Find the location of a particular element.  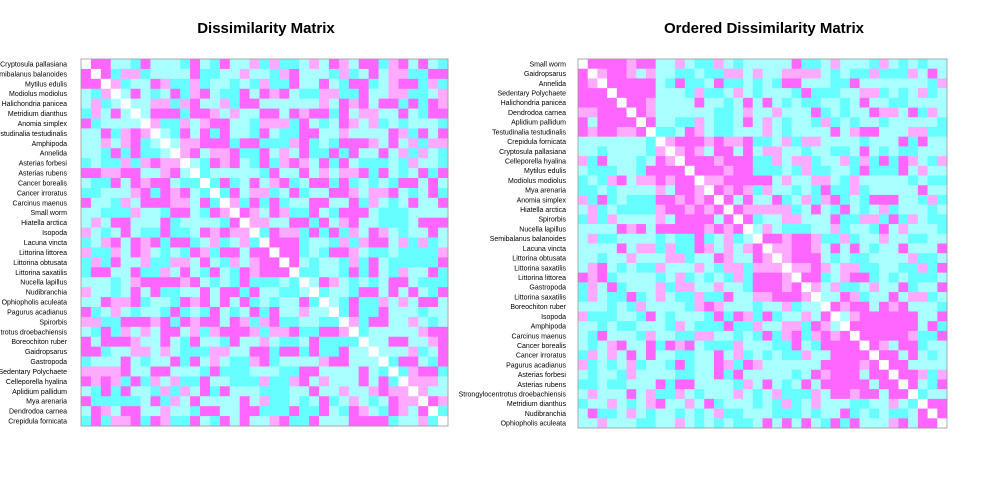

row-label: Hiatella arctica is located at coordinates (44, 223).